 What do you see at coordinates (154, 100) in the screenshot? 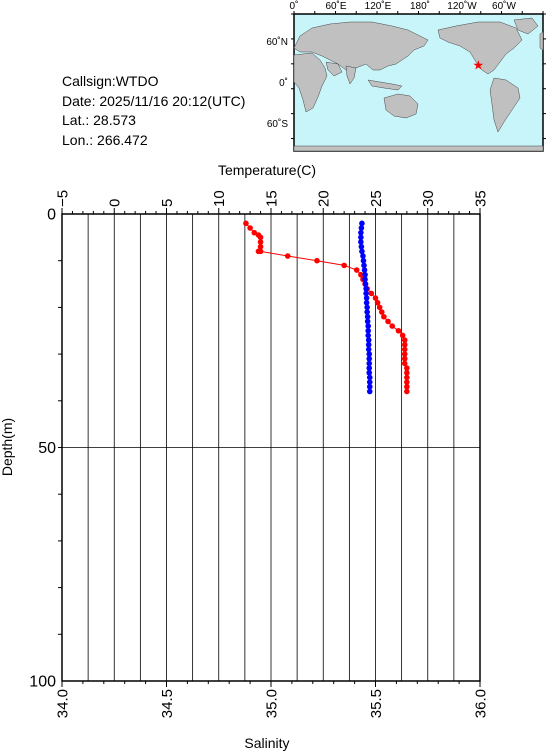
I see `date-text: Date: 2025/11/16 20:12(UTC)` at bounding box center [154, 100].